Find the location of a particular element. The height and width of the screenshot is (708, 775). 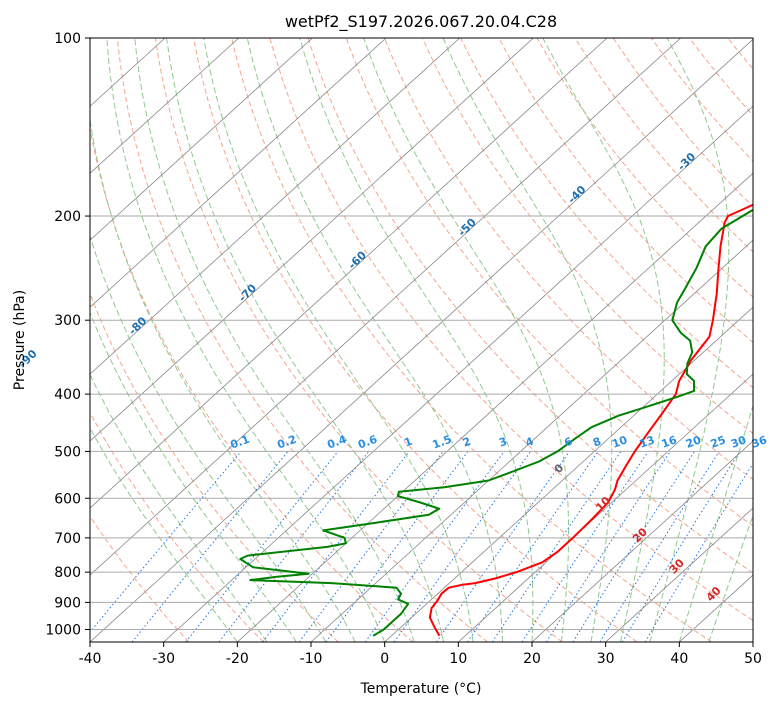

y-tick-label: 300 is located at coordinates (67, 321).